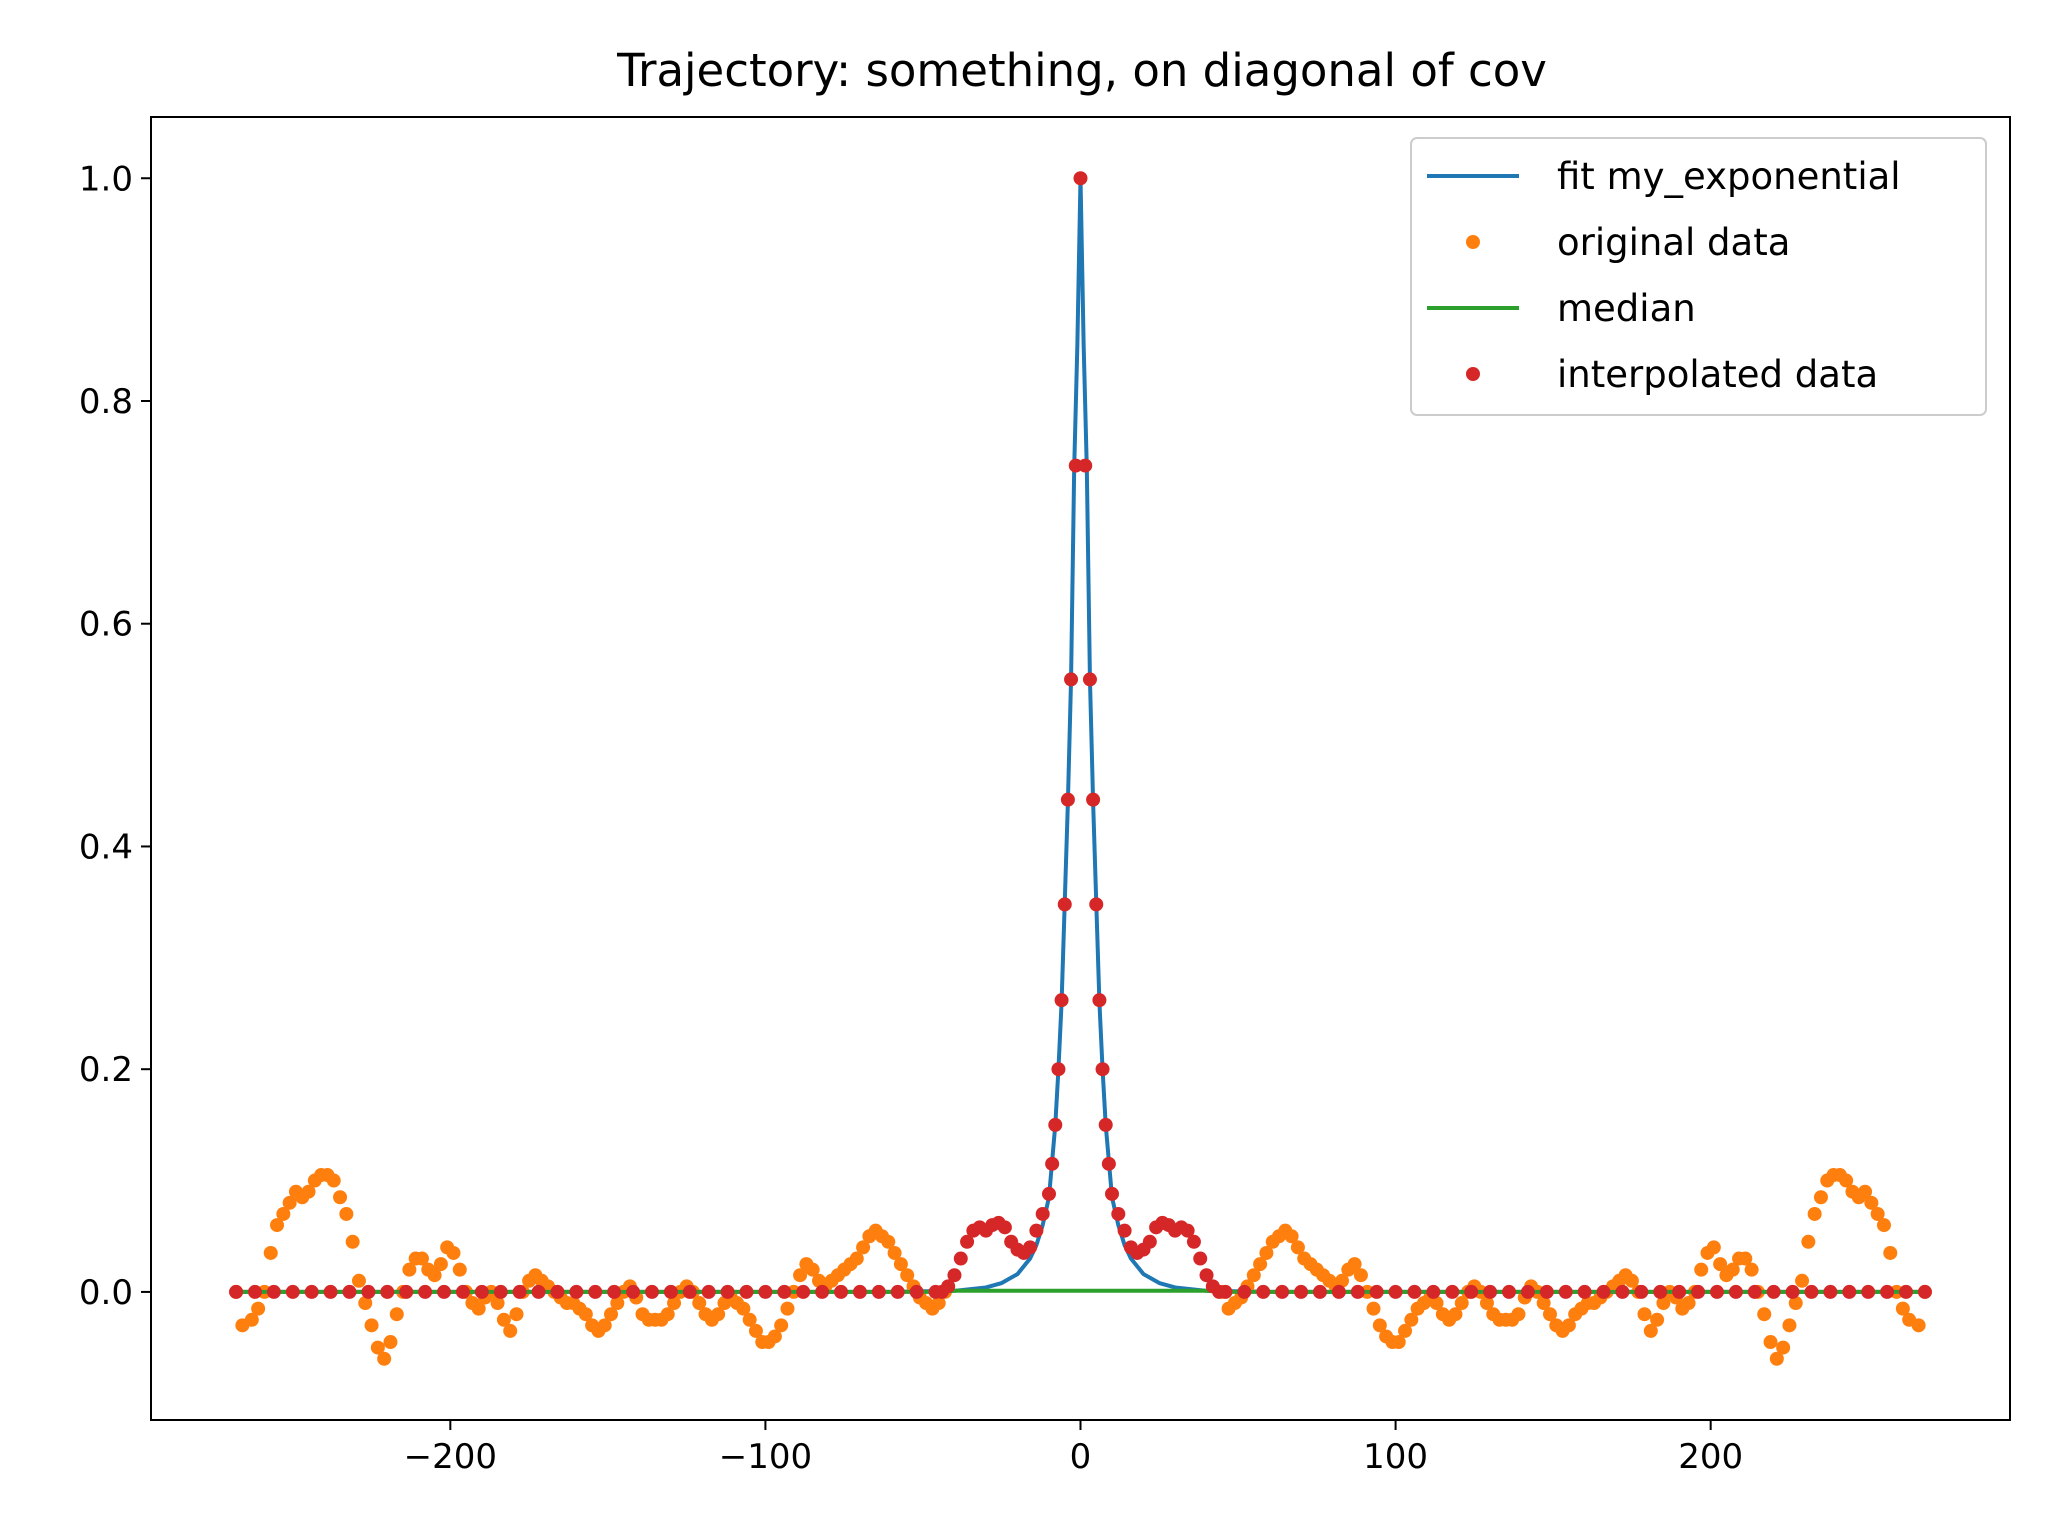 The width and height of the screenshot is (2048, 1536). Describe the element at coordinates (106, 1293) in the screenshot. I see `y-tick-label: 0.0` at that location.